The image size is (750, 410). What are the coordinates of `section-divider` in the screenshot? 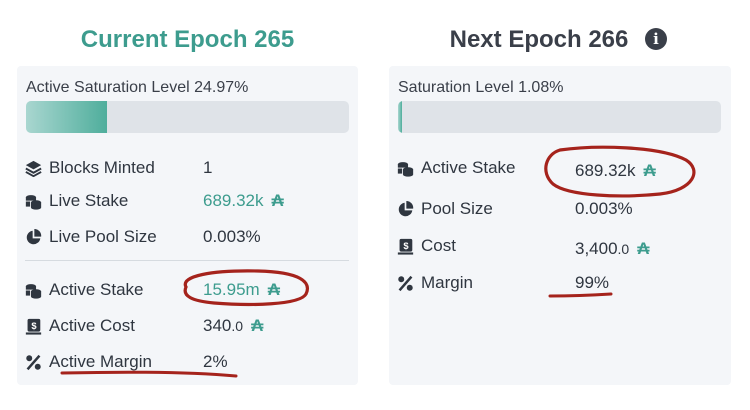 It's located at (187, 260).